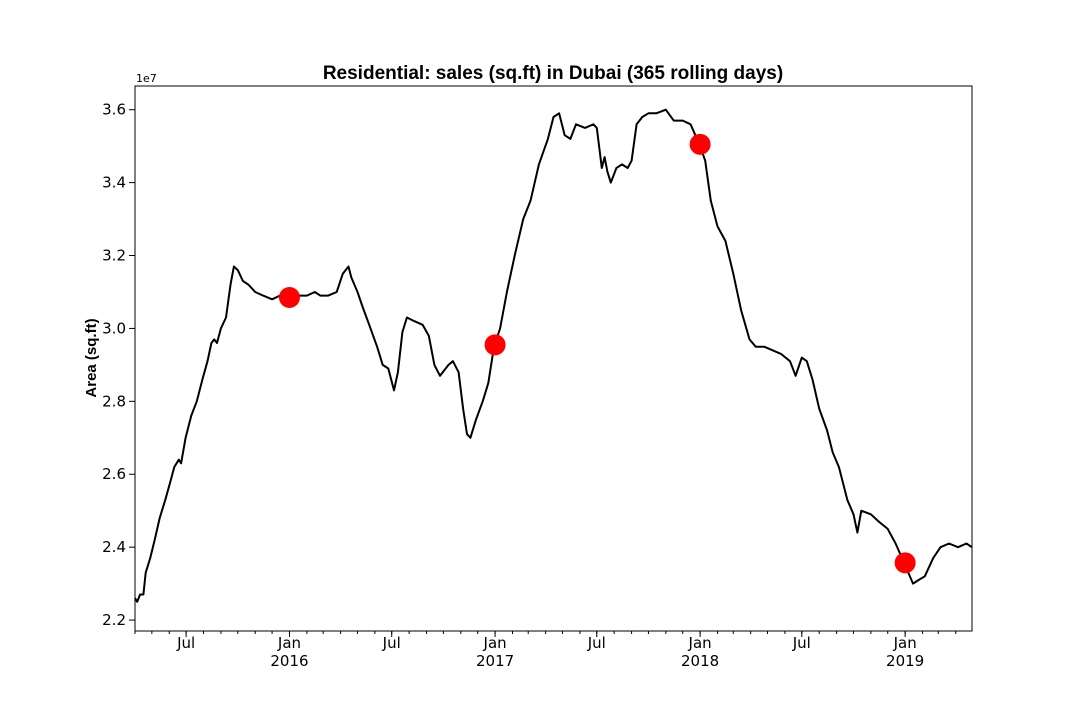 The image size is (1080, 720). Describe the element at coordinates (146, 78) in the screenshot. I see `y-axis-offset-label: 1e7` at that location.